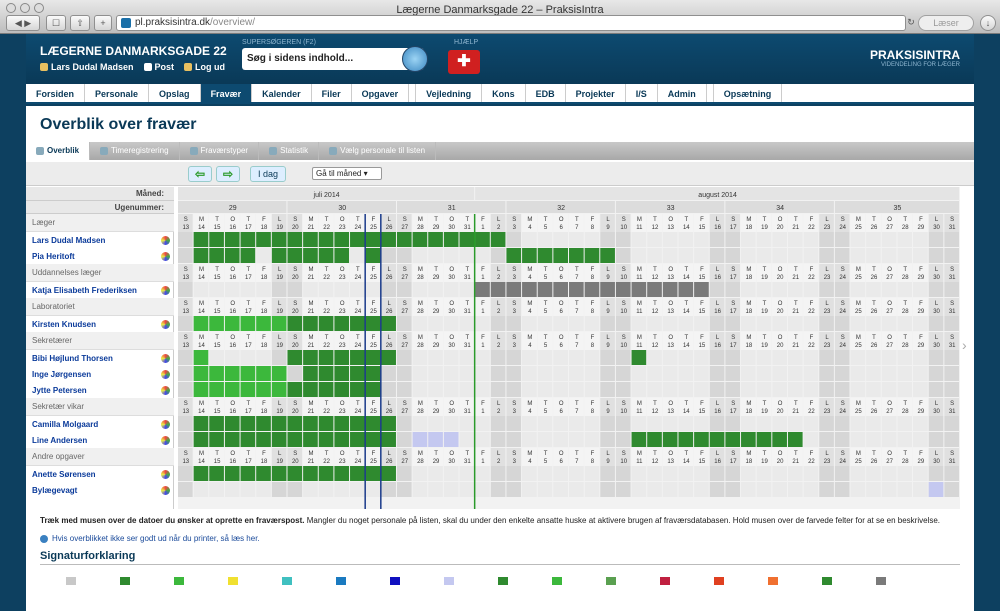  Describe the element at coordinates (546, 93) in the screenshot. I see `nav-edb: EDB` at that location.